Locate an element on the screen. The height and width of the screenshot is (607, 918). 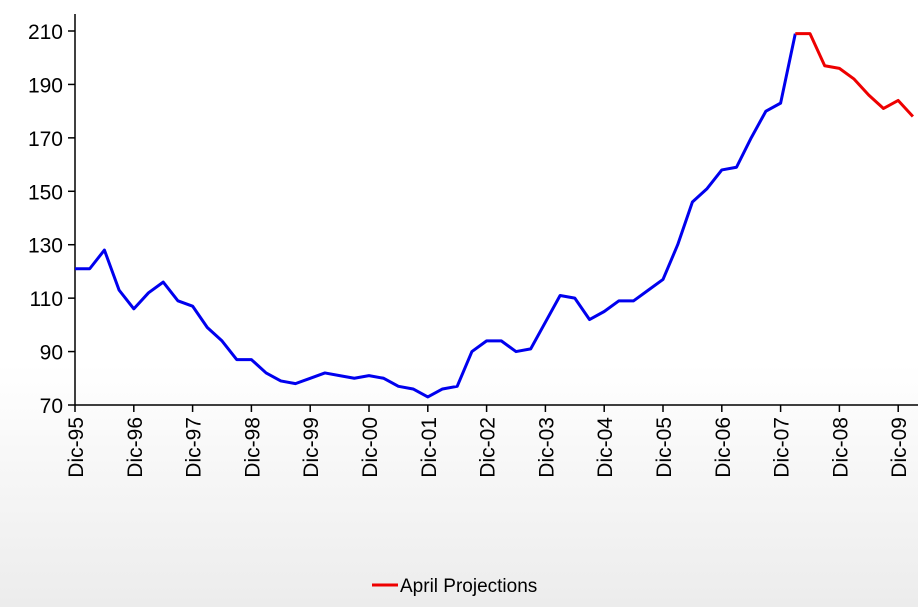
y-tick-label: 130 is located at coordinates (45, 246).